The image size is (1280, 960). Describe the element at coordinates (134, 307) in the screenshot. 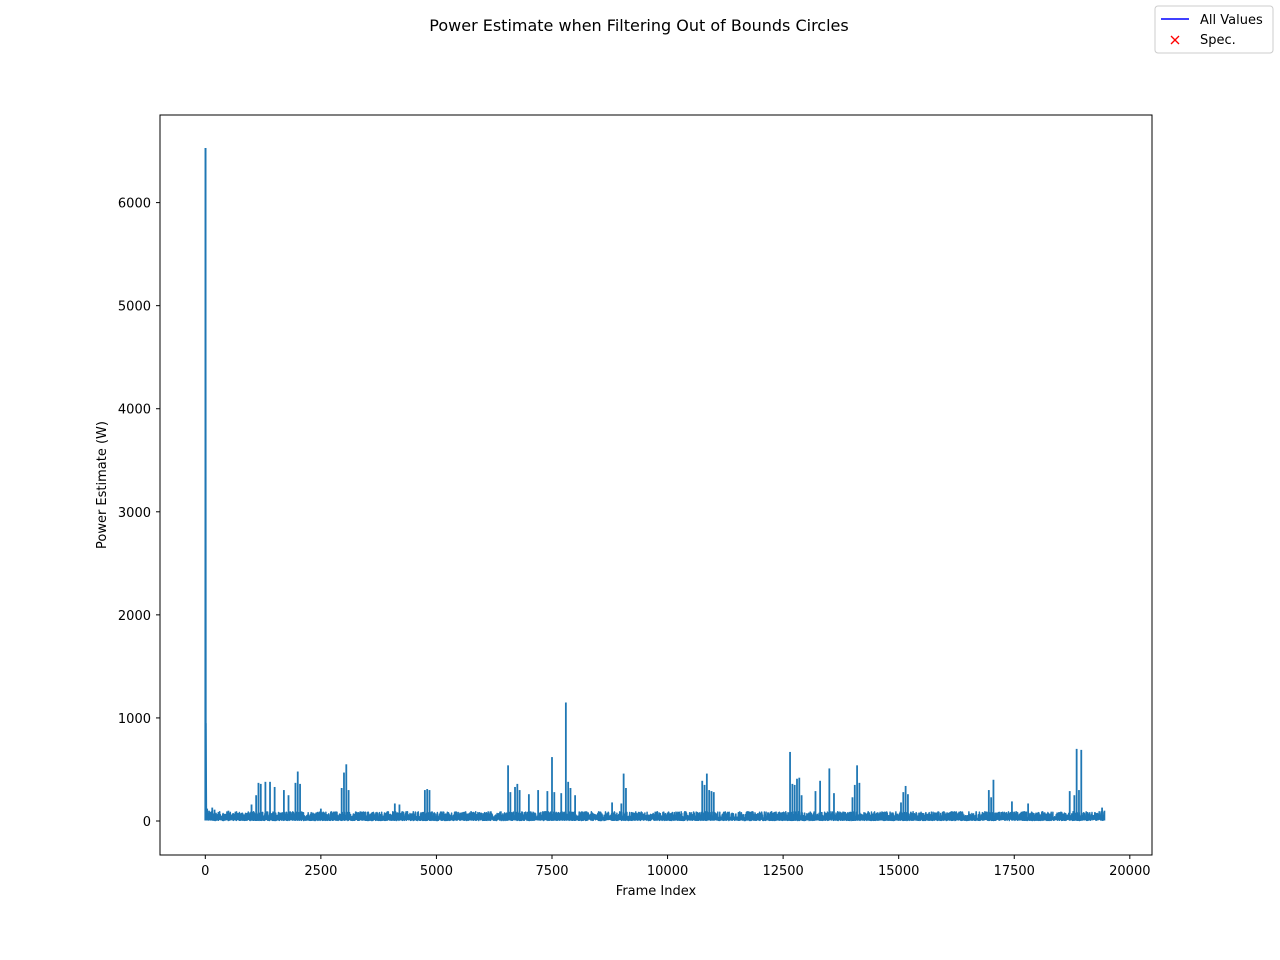

I see `y-tick-label: 5000` at that location.